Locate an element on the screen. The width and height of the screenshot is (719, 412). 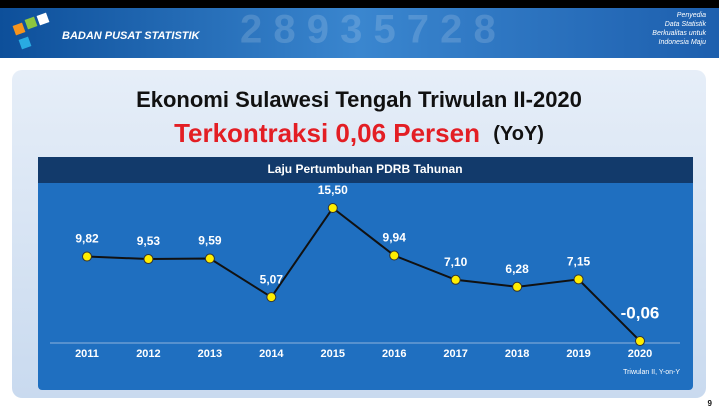
x-tick-label: 2019 is located at coordinates (578, 354).